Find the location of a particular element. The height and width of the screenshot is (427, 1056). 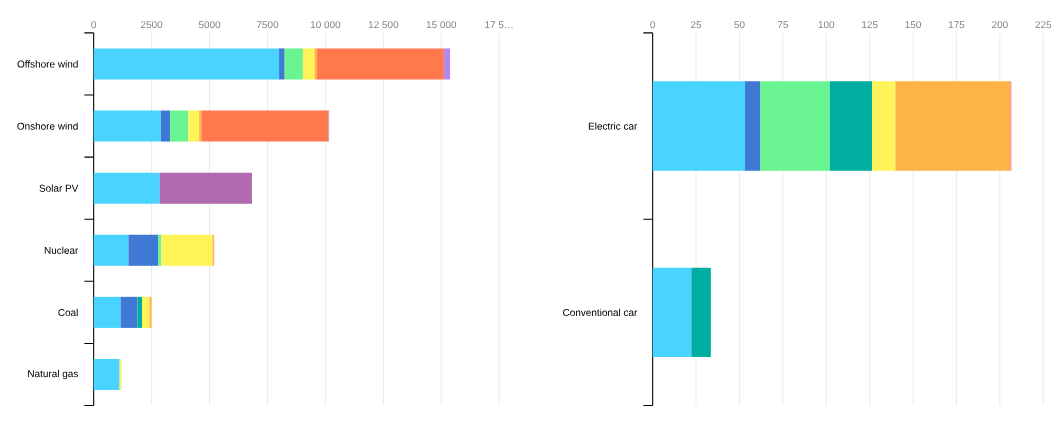

x-tick-label: 125 is located at coordinates (870, 24).